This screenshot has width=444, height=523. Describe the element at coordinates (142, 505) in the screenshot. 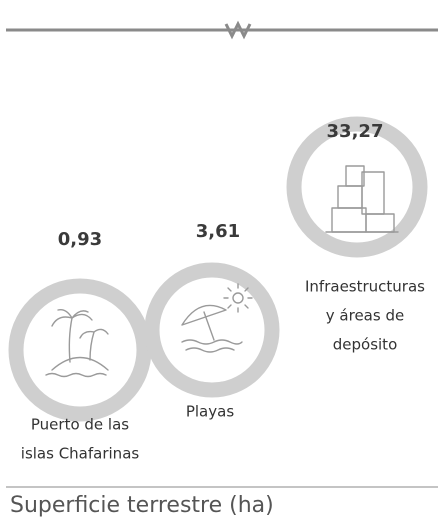

I see `footer-title: Superficie terrestre (ha)` at that location.